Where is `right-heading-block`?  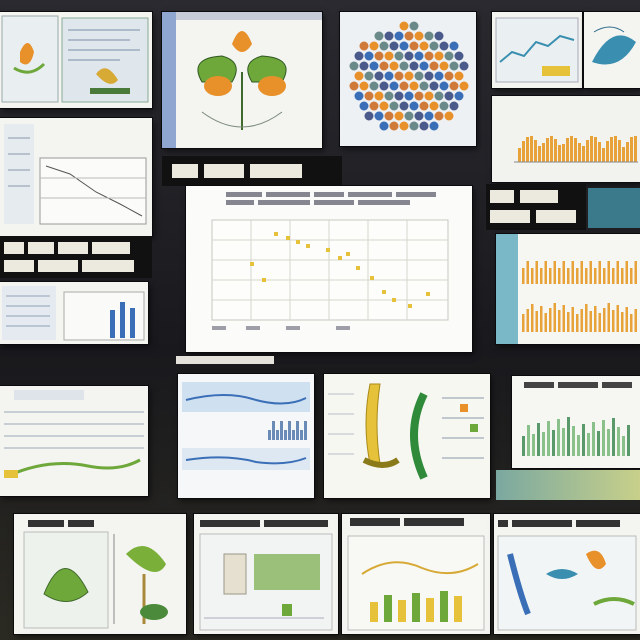
right-heading-block is located at coordinates (536, 207).